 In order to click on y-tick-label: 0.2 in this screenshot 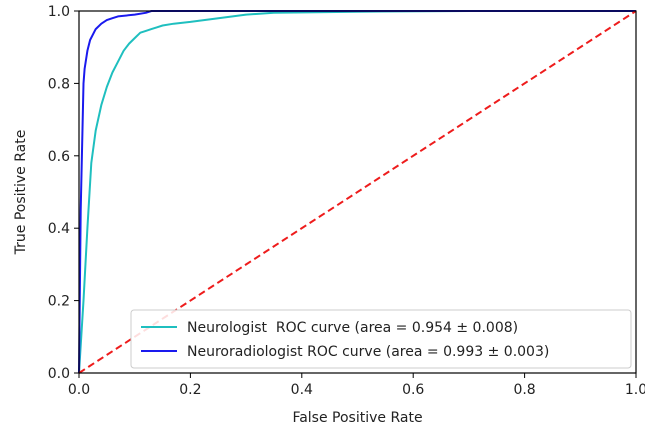, I will do `click(59, 302)`.